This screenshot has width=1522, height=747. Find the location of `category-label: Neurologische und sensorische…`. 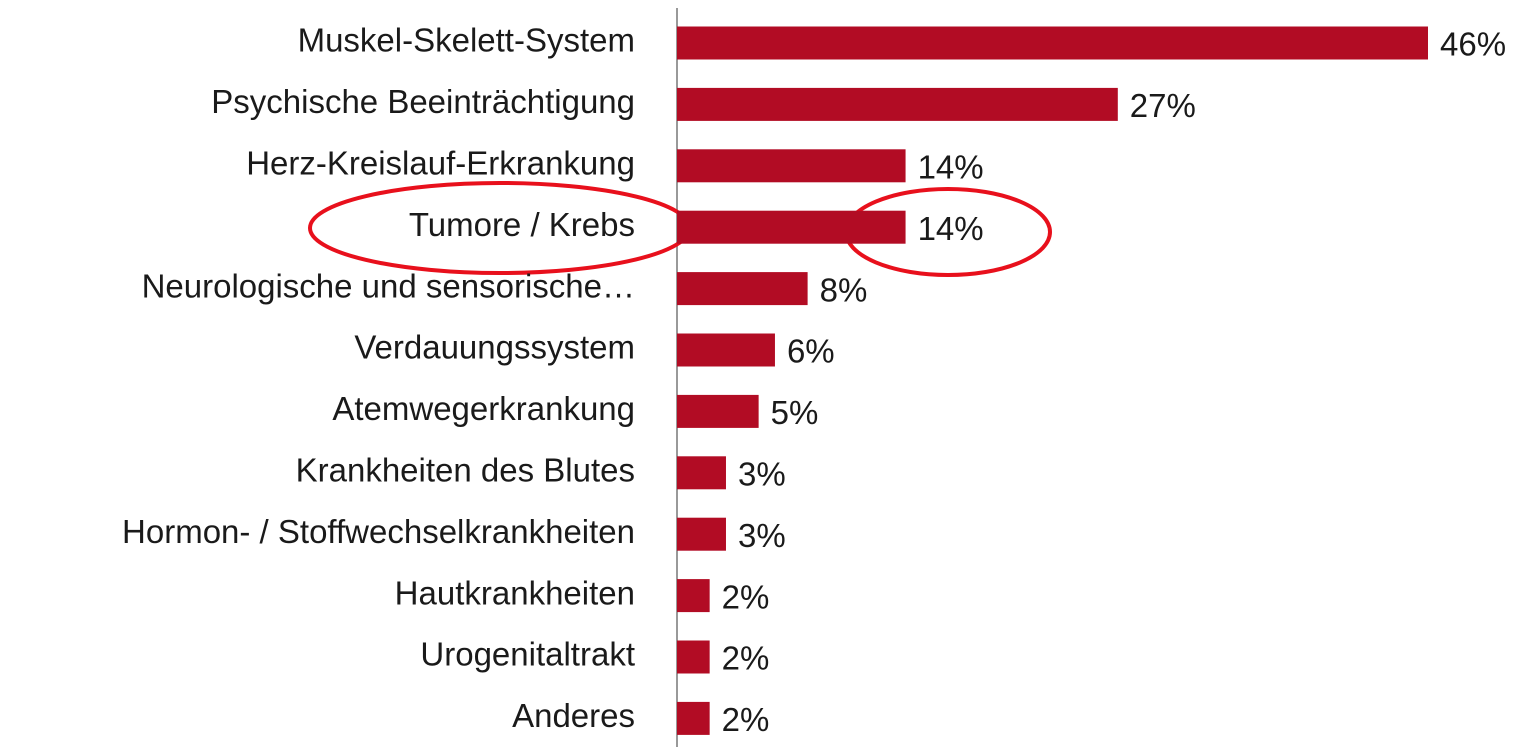

category-label: Neurologische und sensorische… is located at coordinates (388, 285).